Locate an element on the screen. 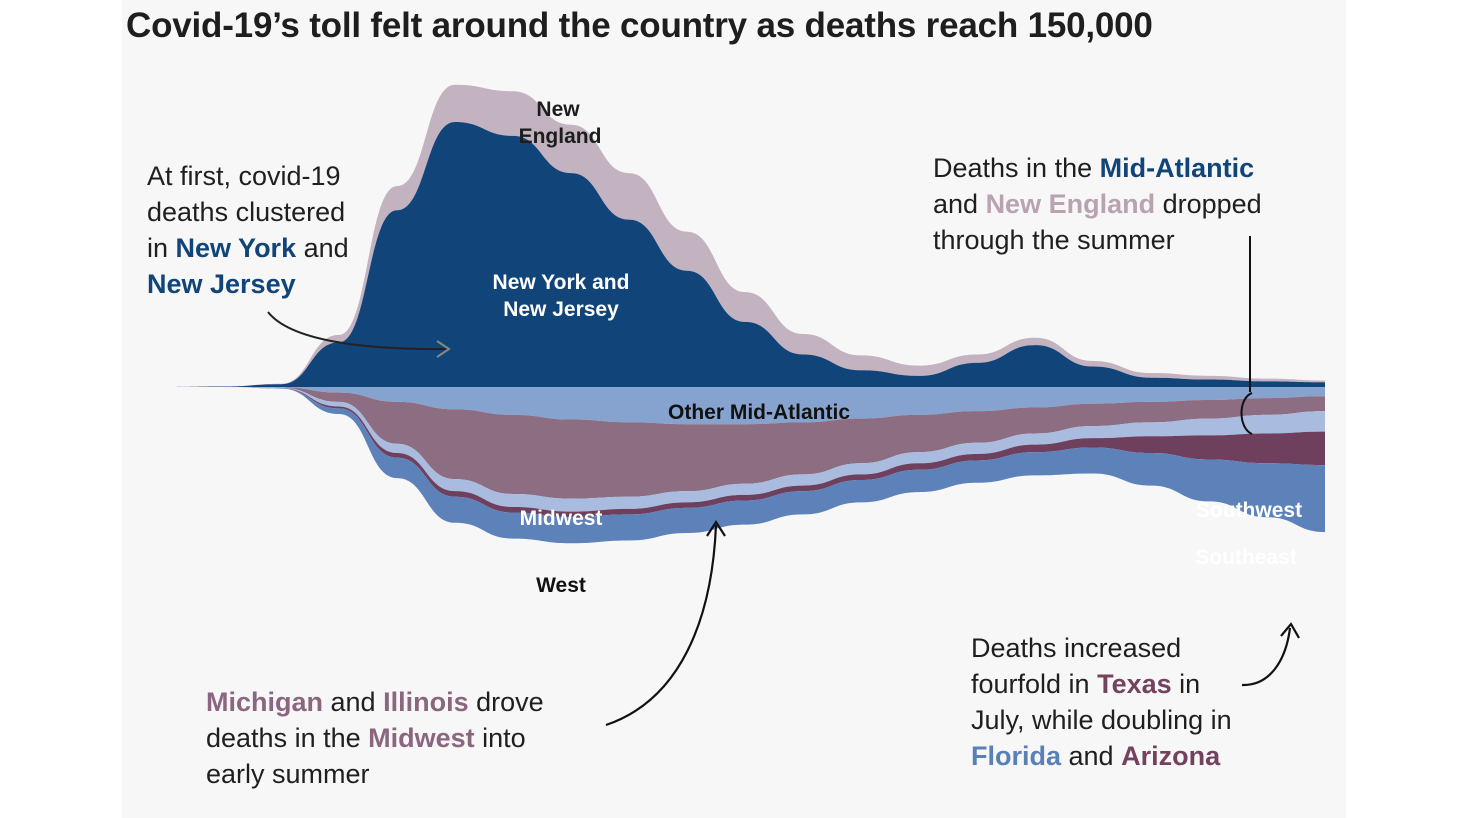 The width and height of the screenshot is (1467, 818). label-other-mid-atlantic: Other Mid-Atlantic is located at coordinates (759, 412).